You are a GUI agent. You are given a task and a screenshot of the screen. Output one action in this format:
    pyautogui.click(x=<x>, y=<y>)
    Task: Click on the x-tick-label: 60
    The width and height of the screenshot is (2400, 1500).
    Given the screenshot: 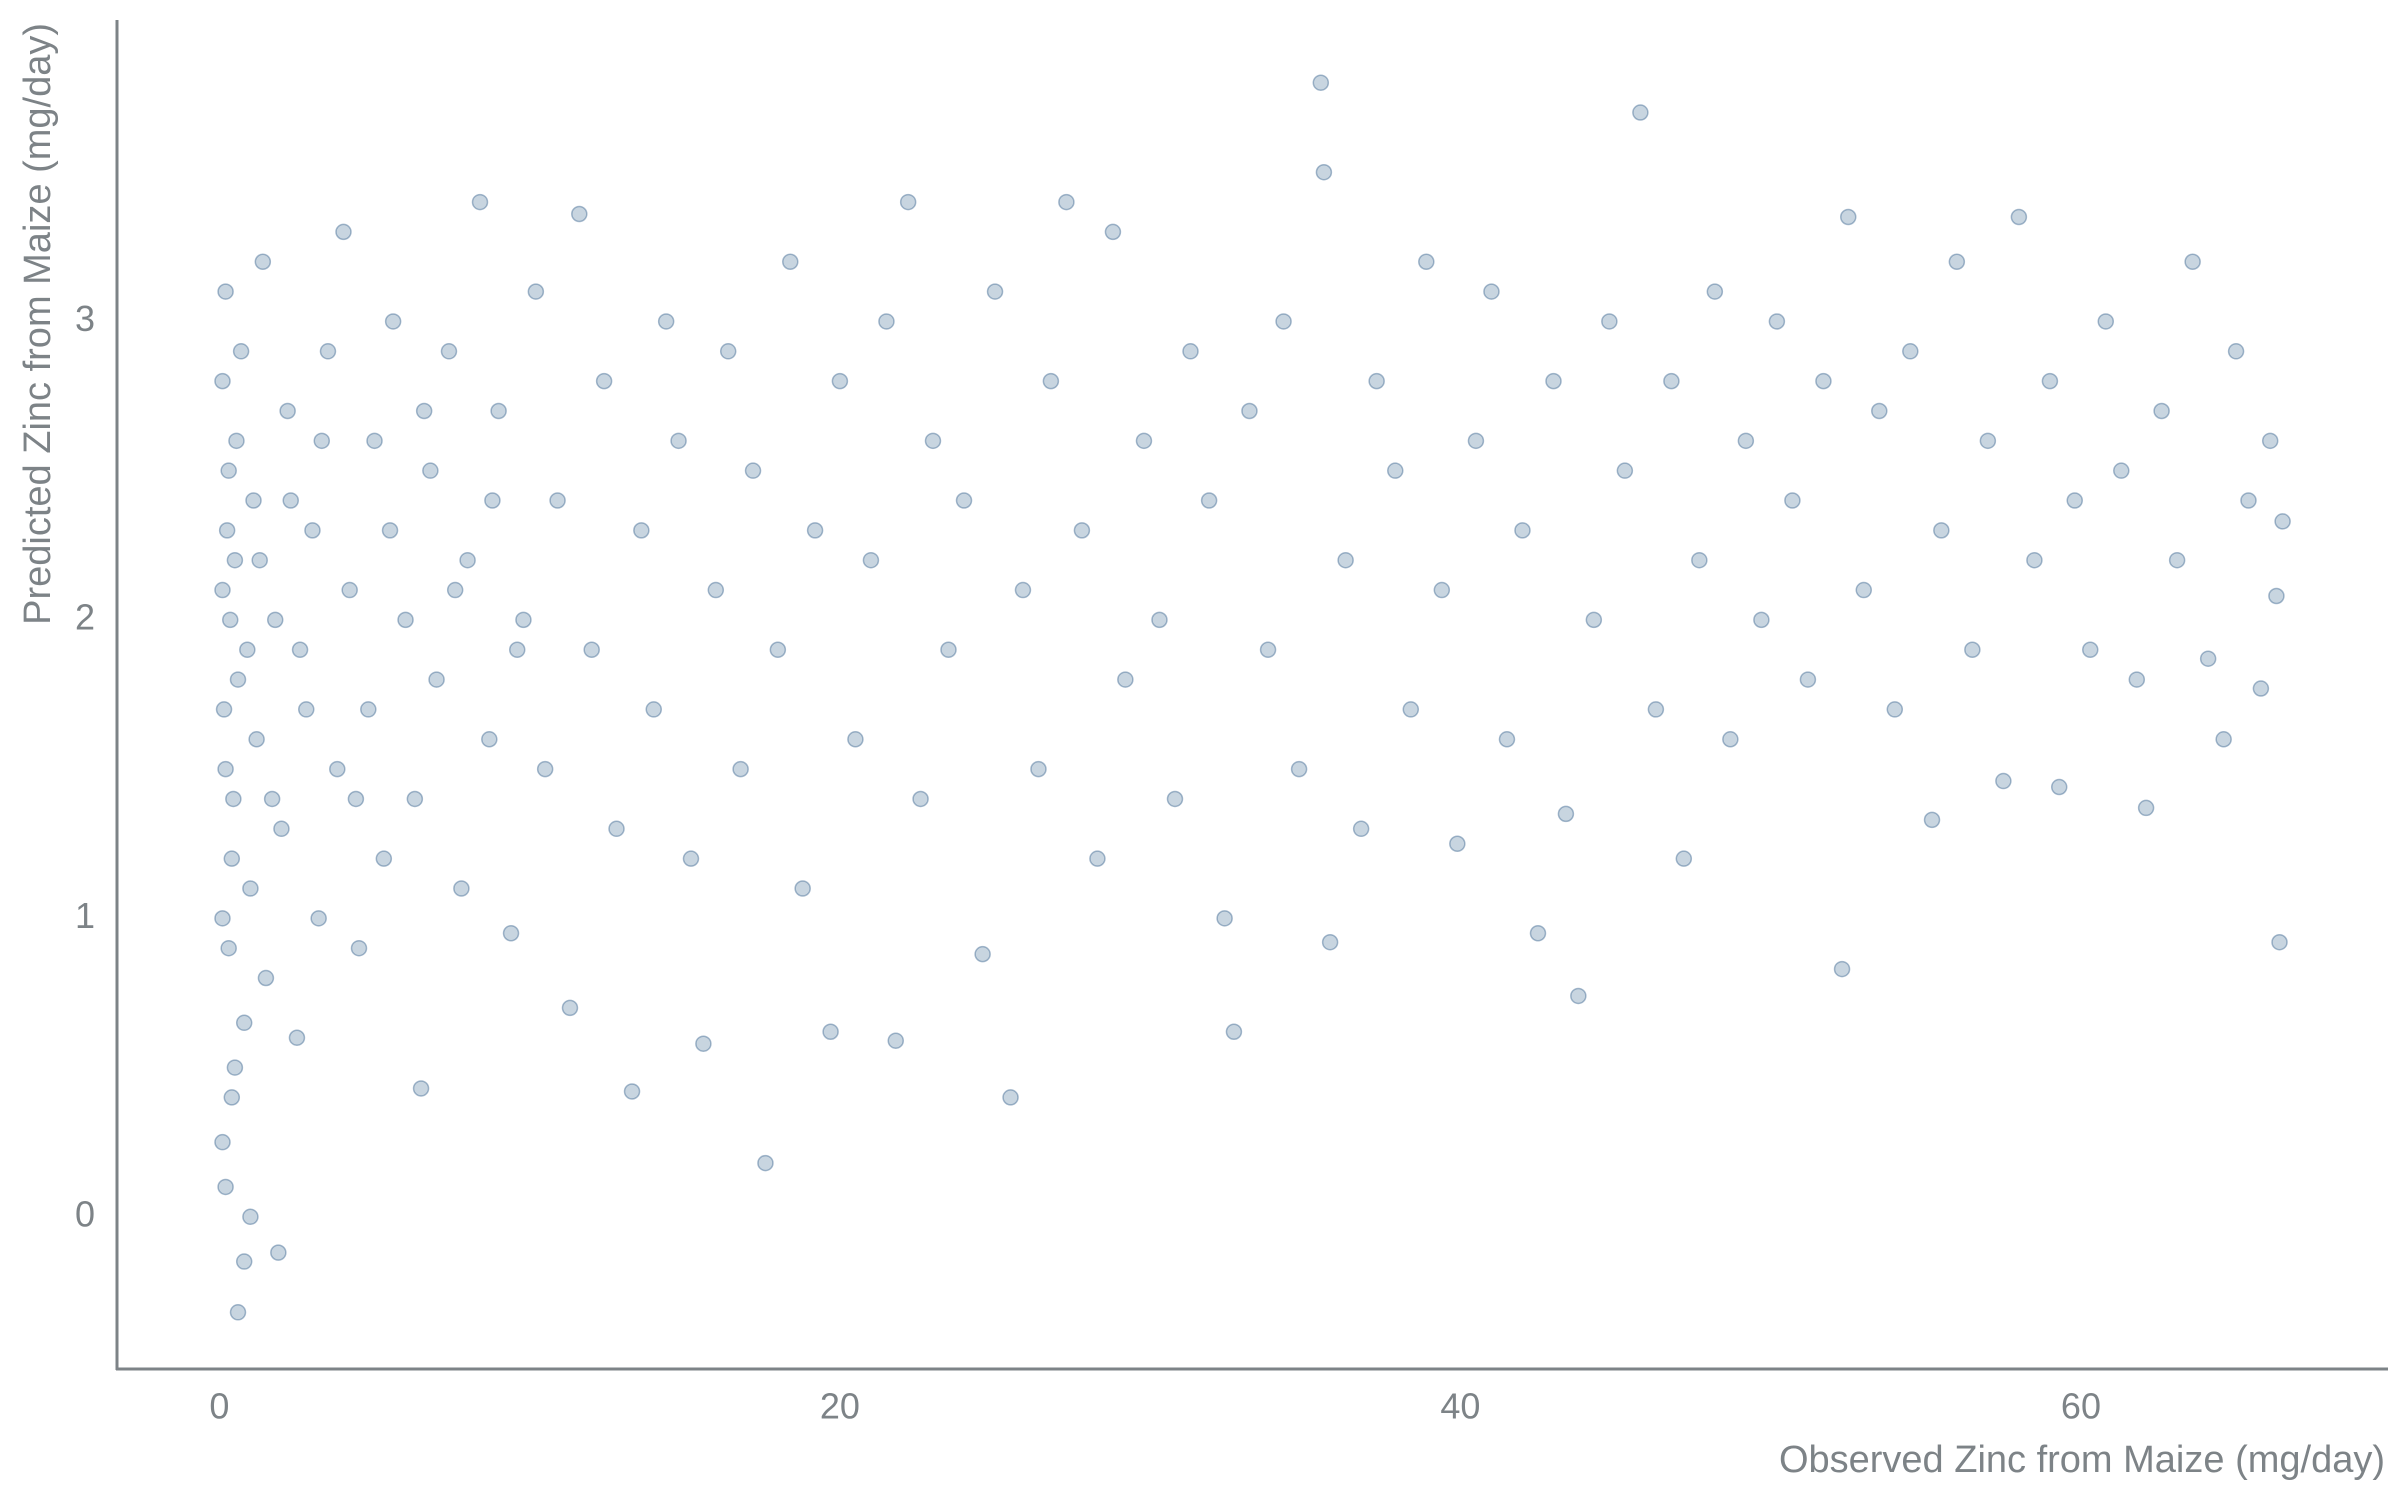 What is the action you would take?
    pyautogui.click(x=2081, y=1406)
    